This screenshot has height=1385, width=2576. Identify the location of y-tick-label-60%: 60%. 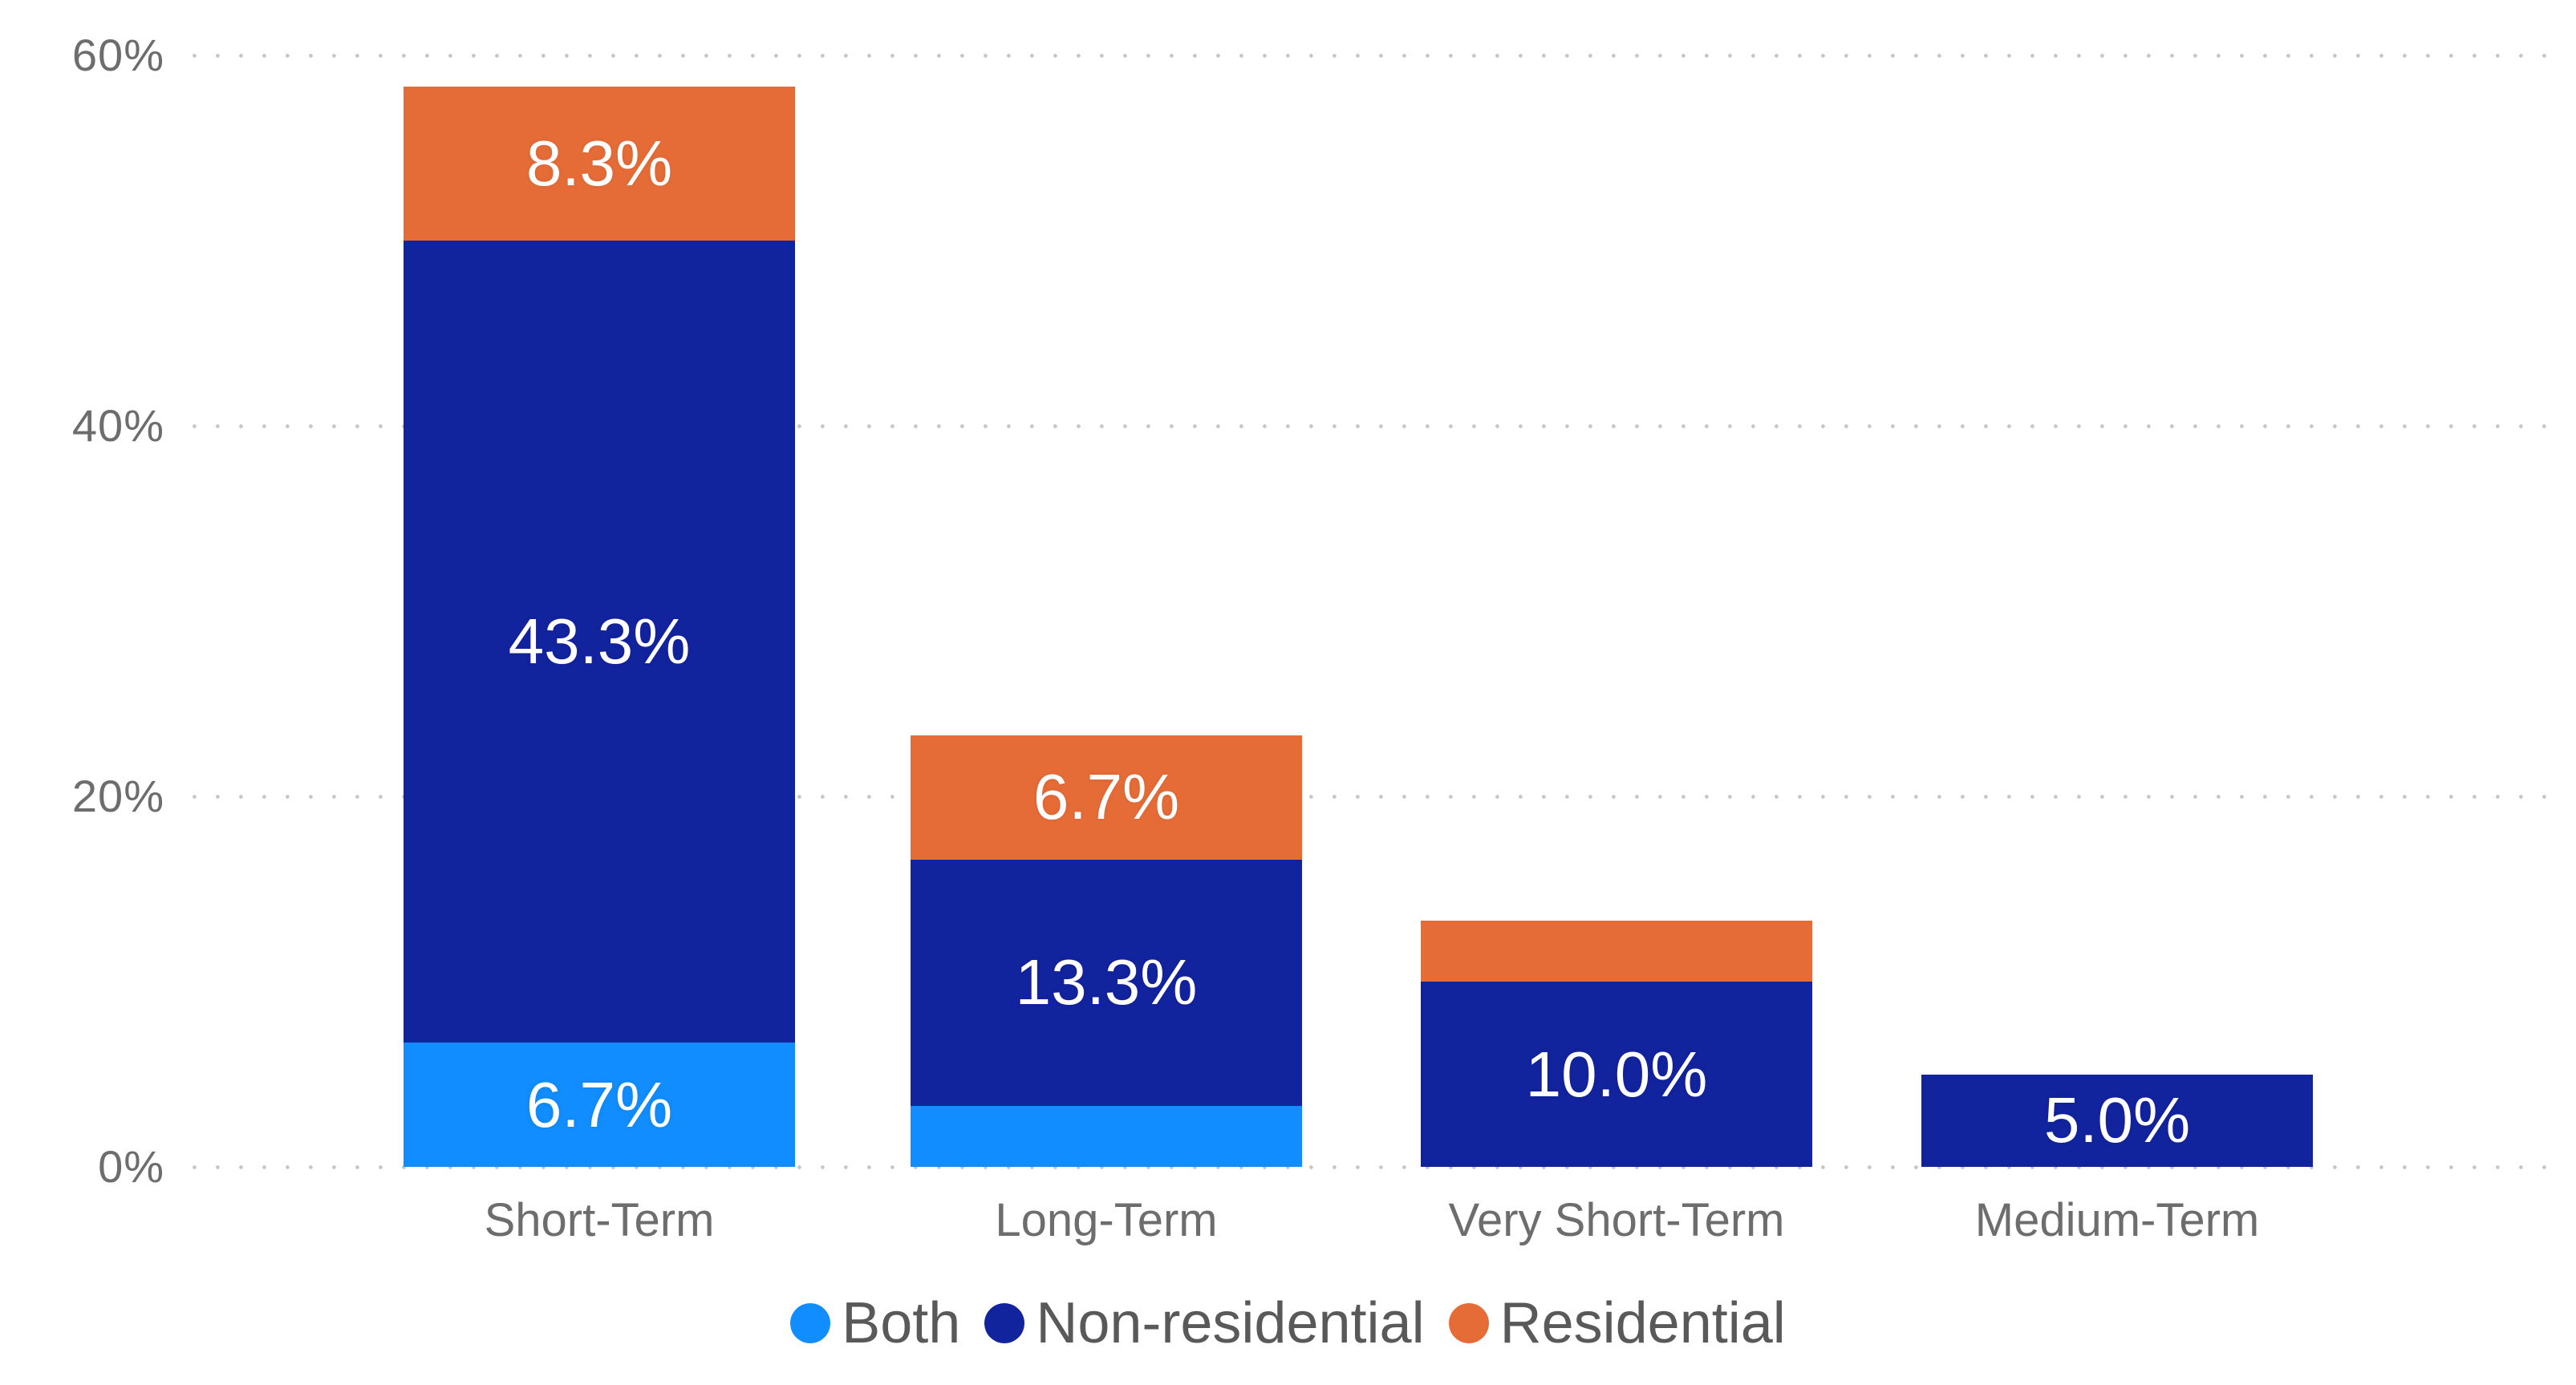
(117, 55).